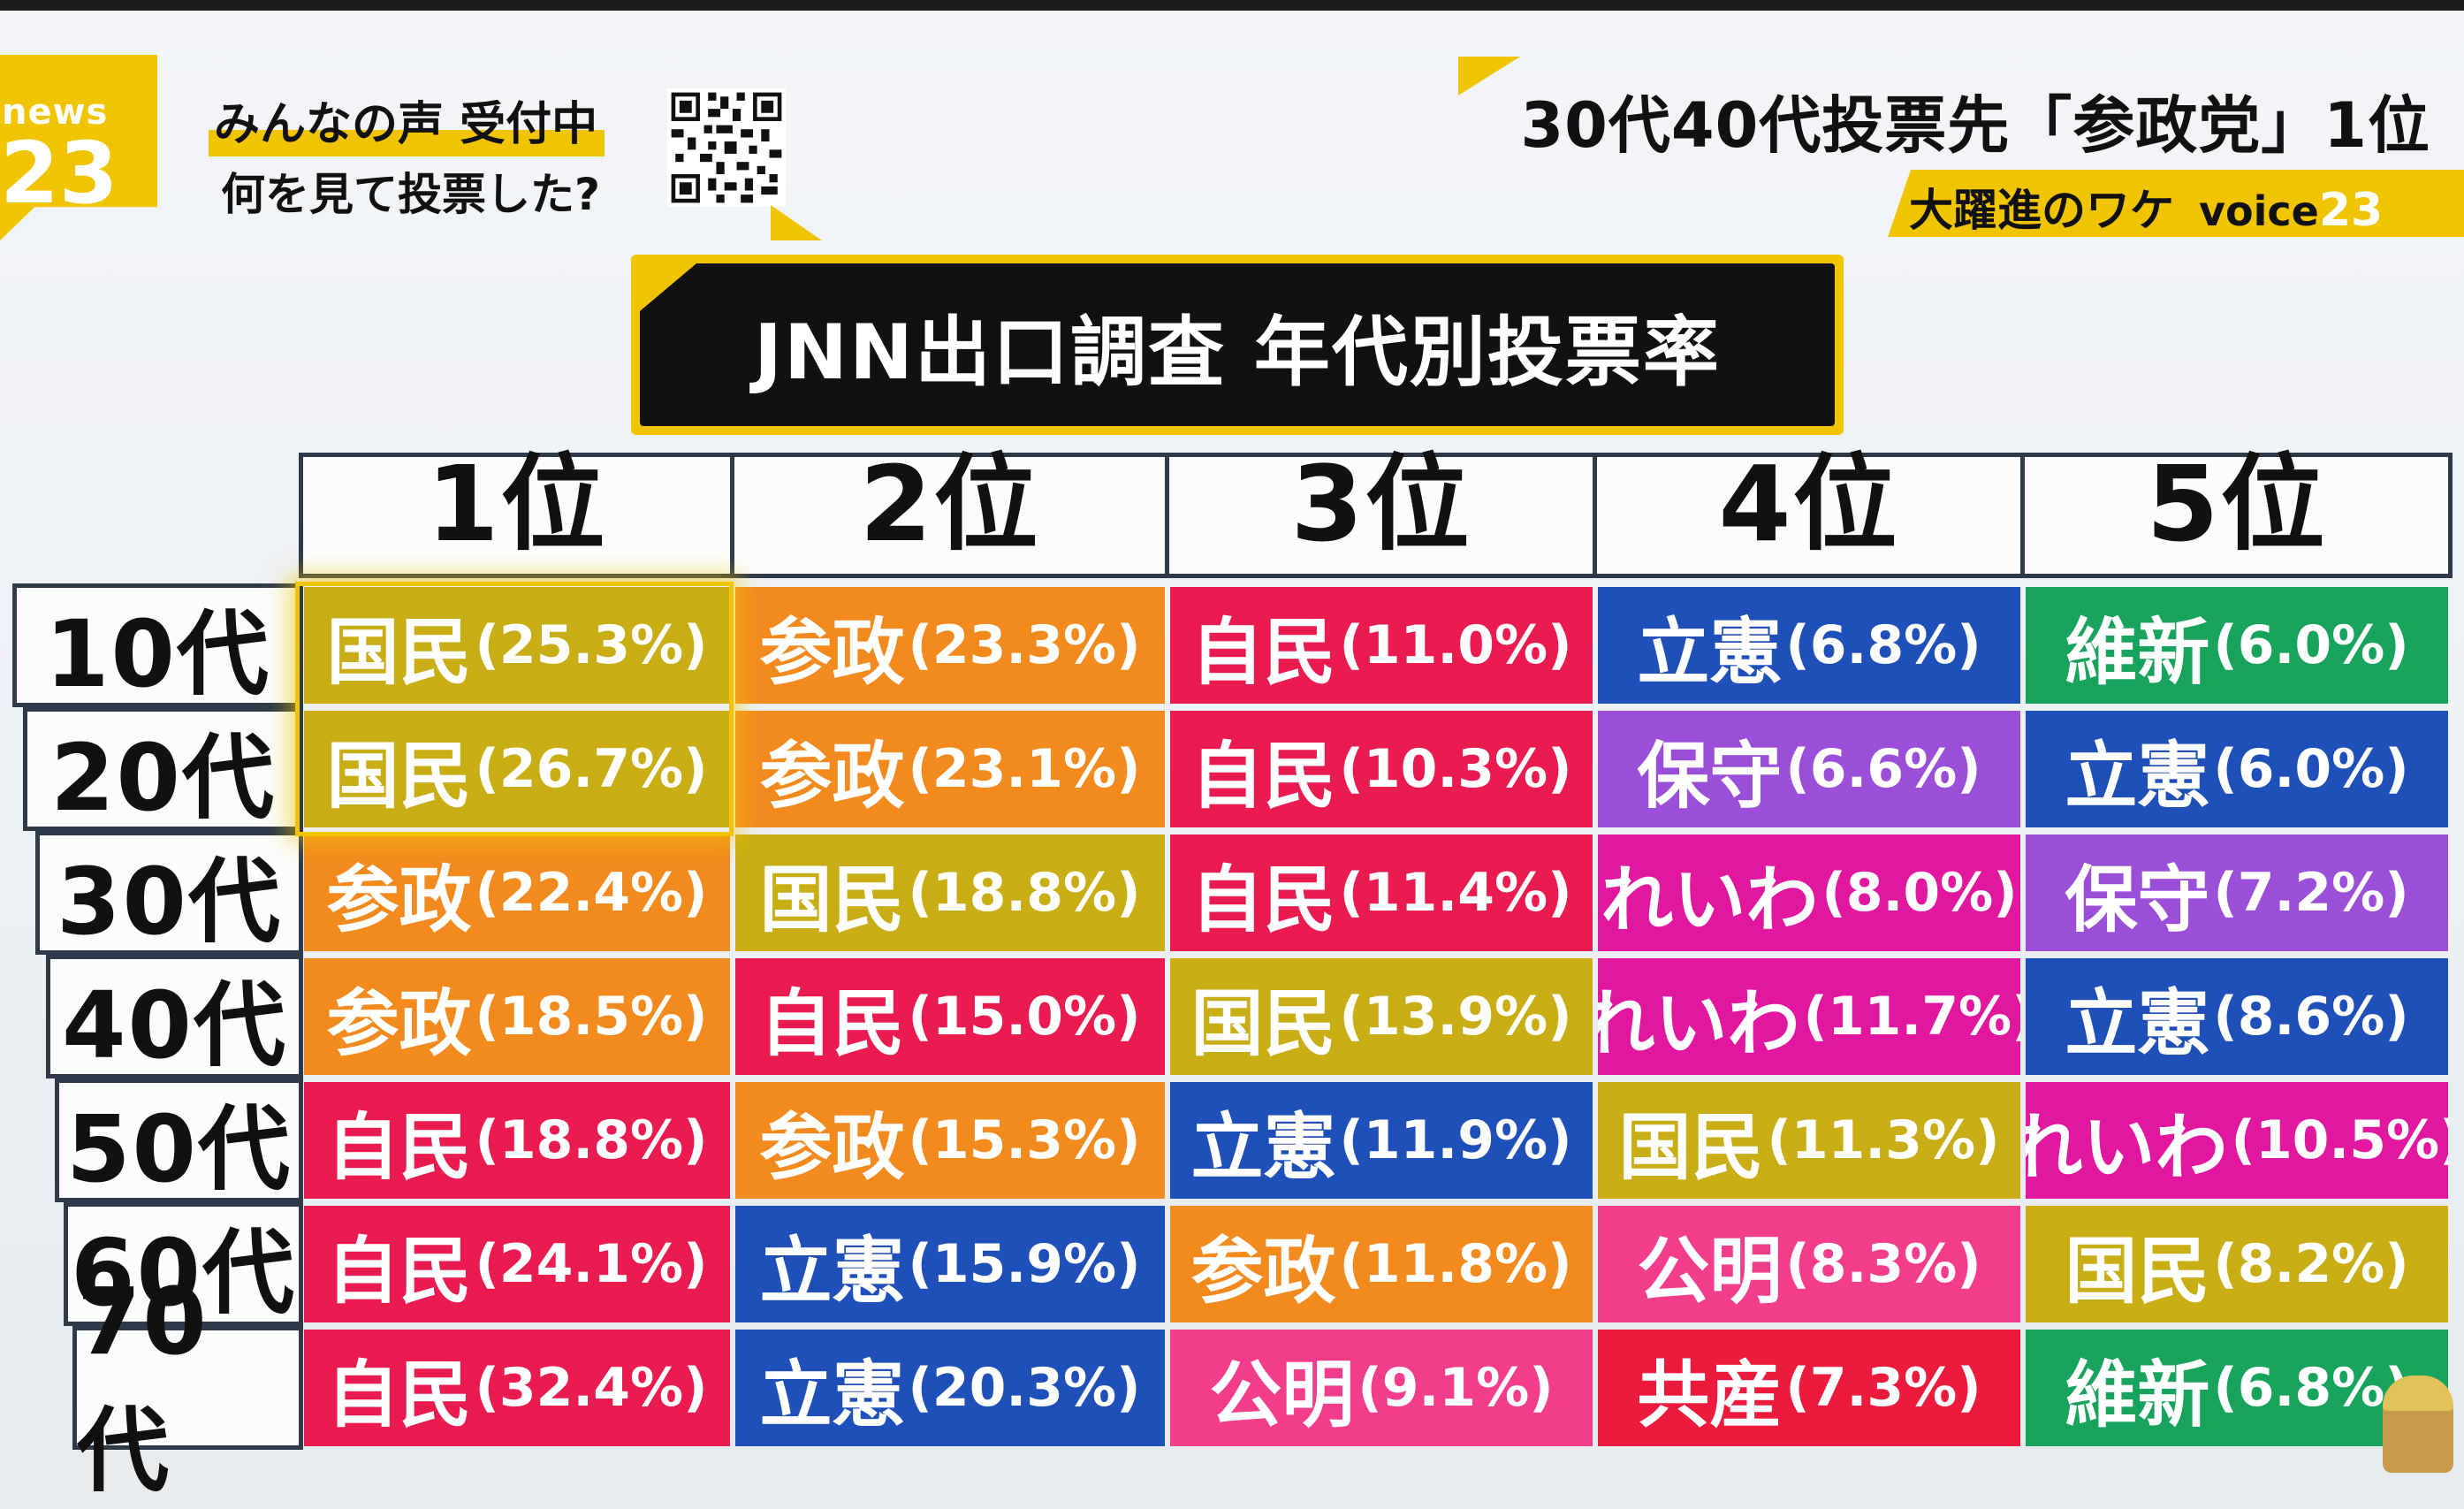  What do you see at coordinates (2137, 652) in the screenshot?
I see `party-name: 維新` at bounding box center [2137, 652].